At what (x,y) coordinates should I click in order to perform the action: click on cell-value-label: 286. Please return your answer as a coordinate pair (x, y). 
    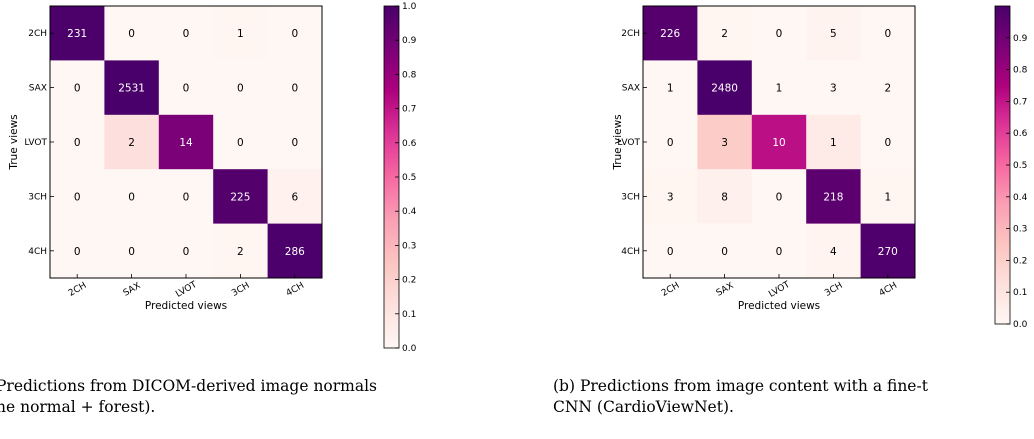
    Looking at the image, I should click on (295, 252).